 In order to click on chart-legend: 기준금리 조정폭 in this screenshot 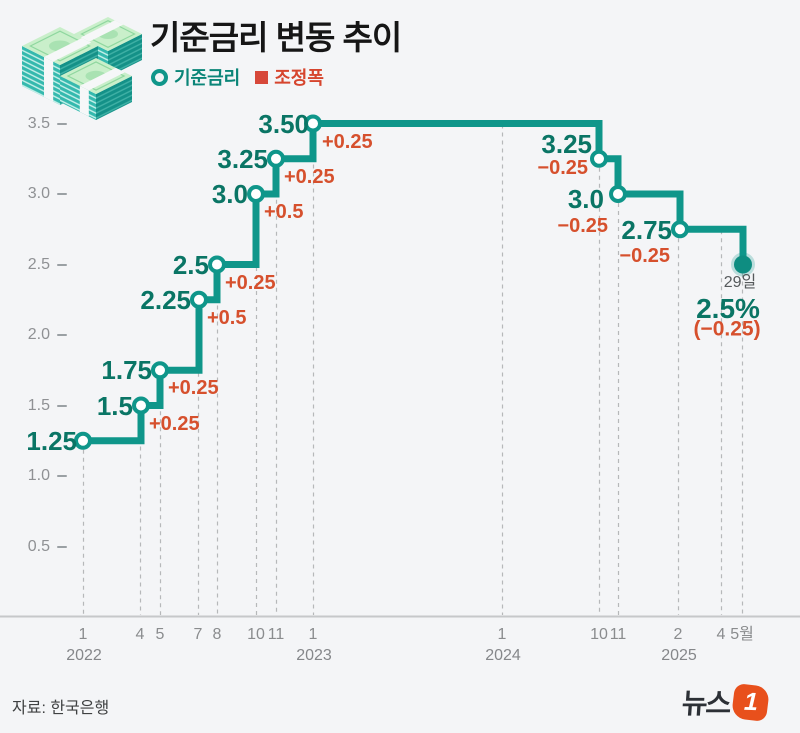, I will do `click(237, 77)`.